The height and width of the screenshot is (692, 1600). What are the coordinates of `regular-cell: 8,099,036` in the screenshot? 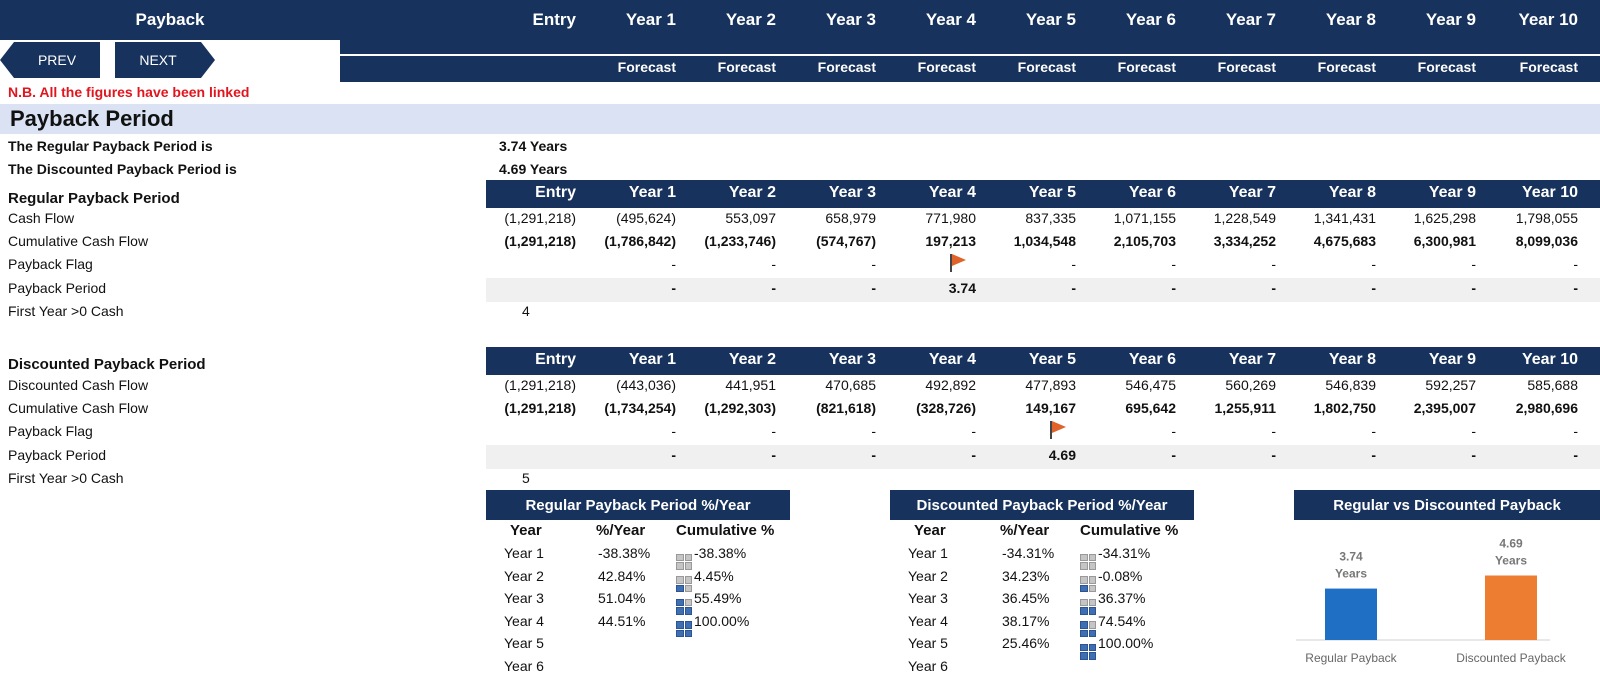 It's located at (1546, 241).